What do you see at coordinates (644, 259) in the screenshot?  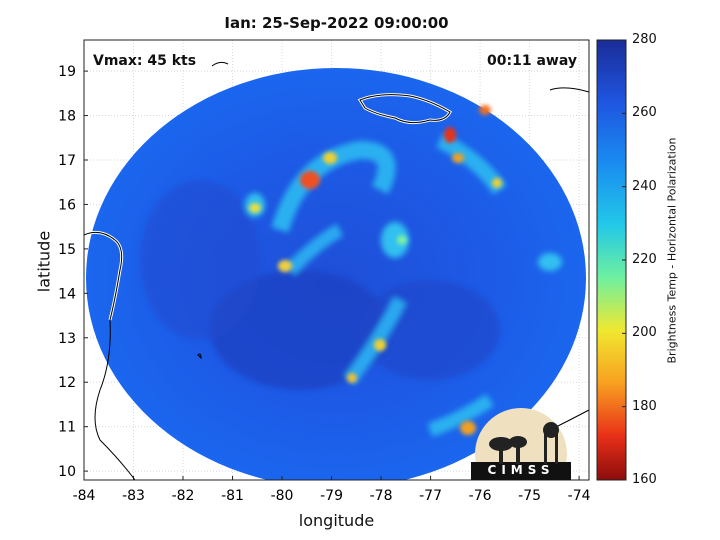 I see `colorbar-tick-label: 220` at bounding box center [644, 259].